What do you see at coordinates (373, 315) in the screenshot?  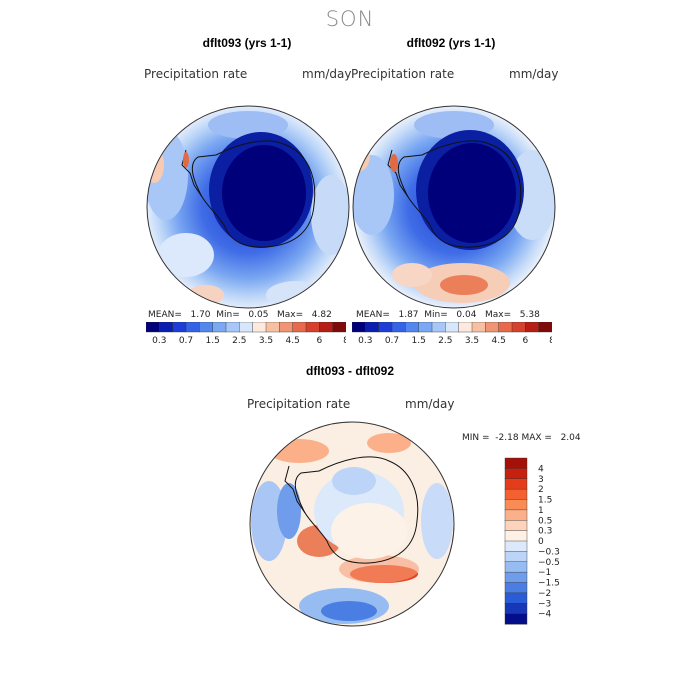 I see `panel-2-mean-label: MEAN=` at bounding box center [373, 315].